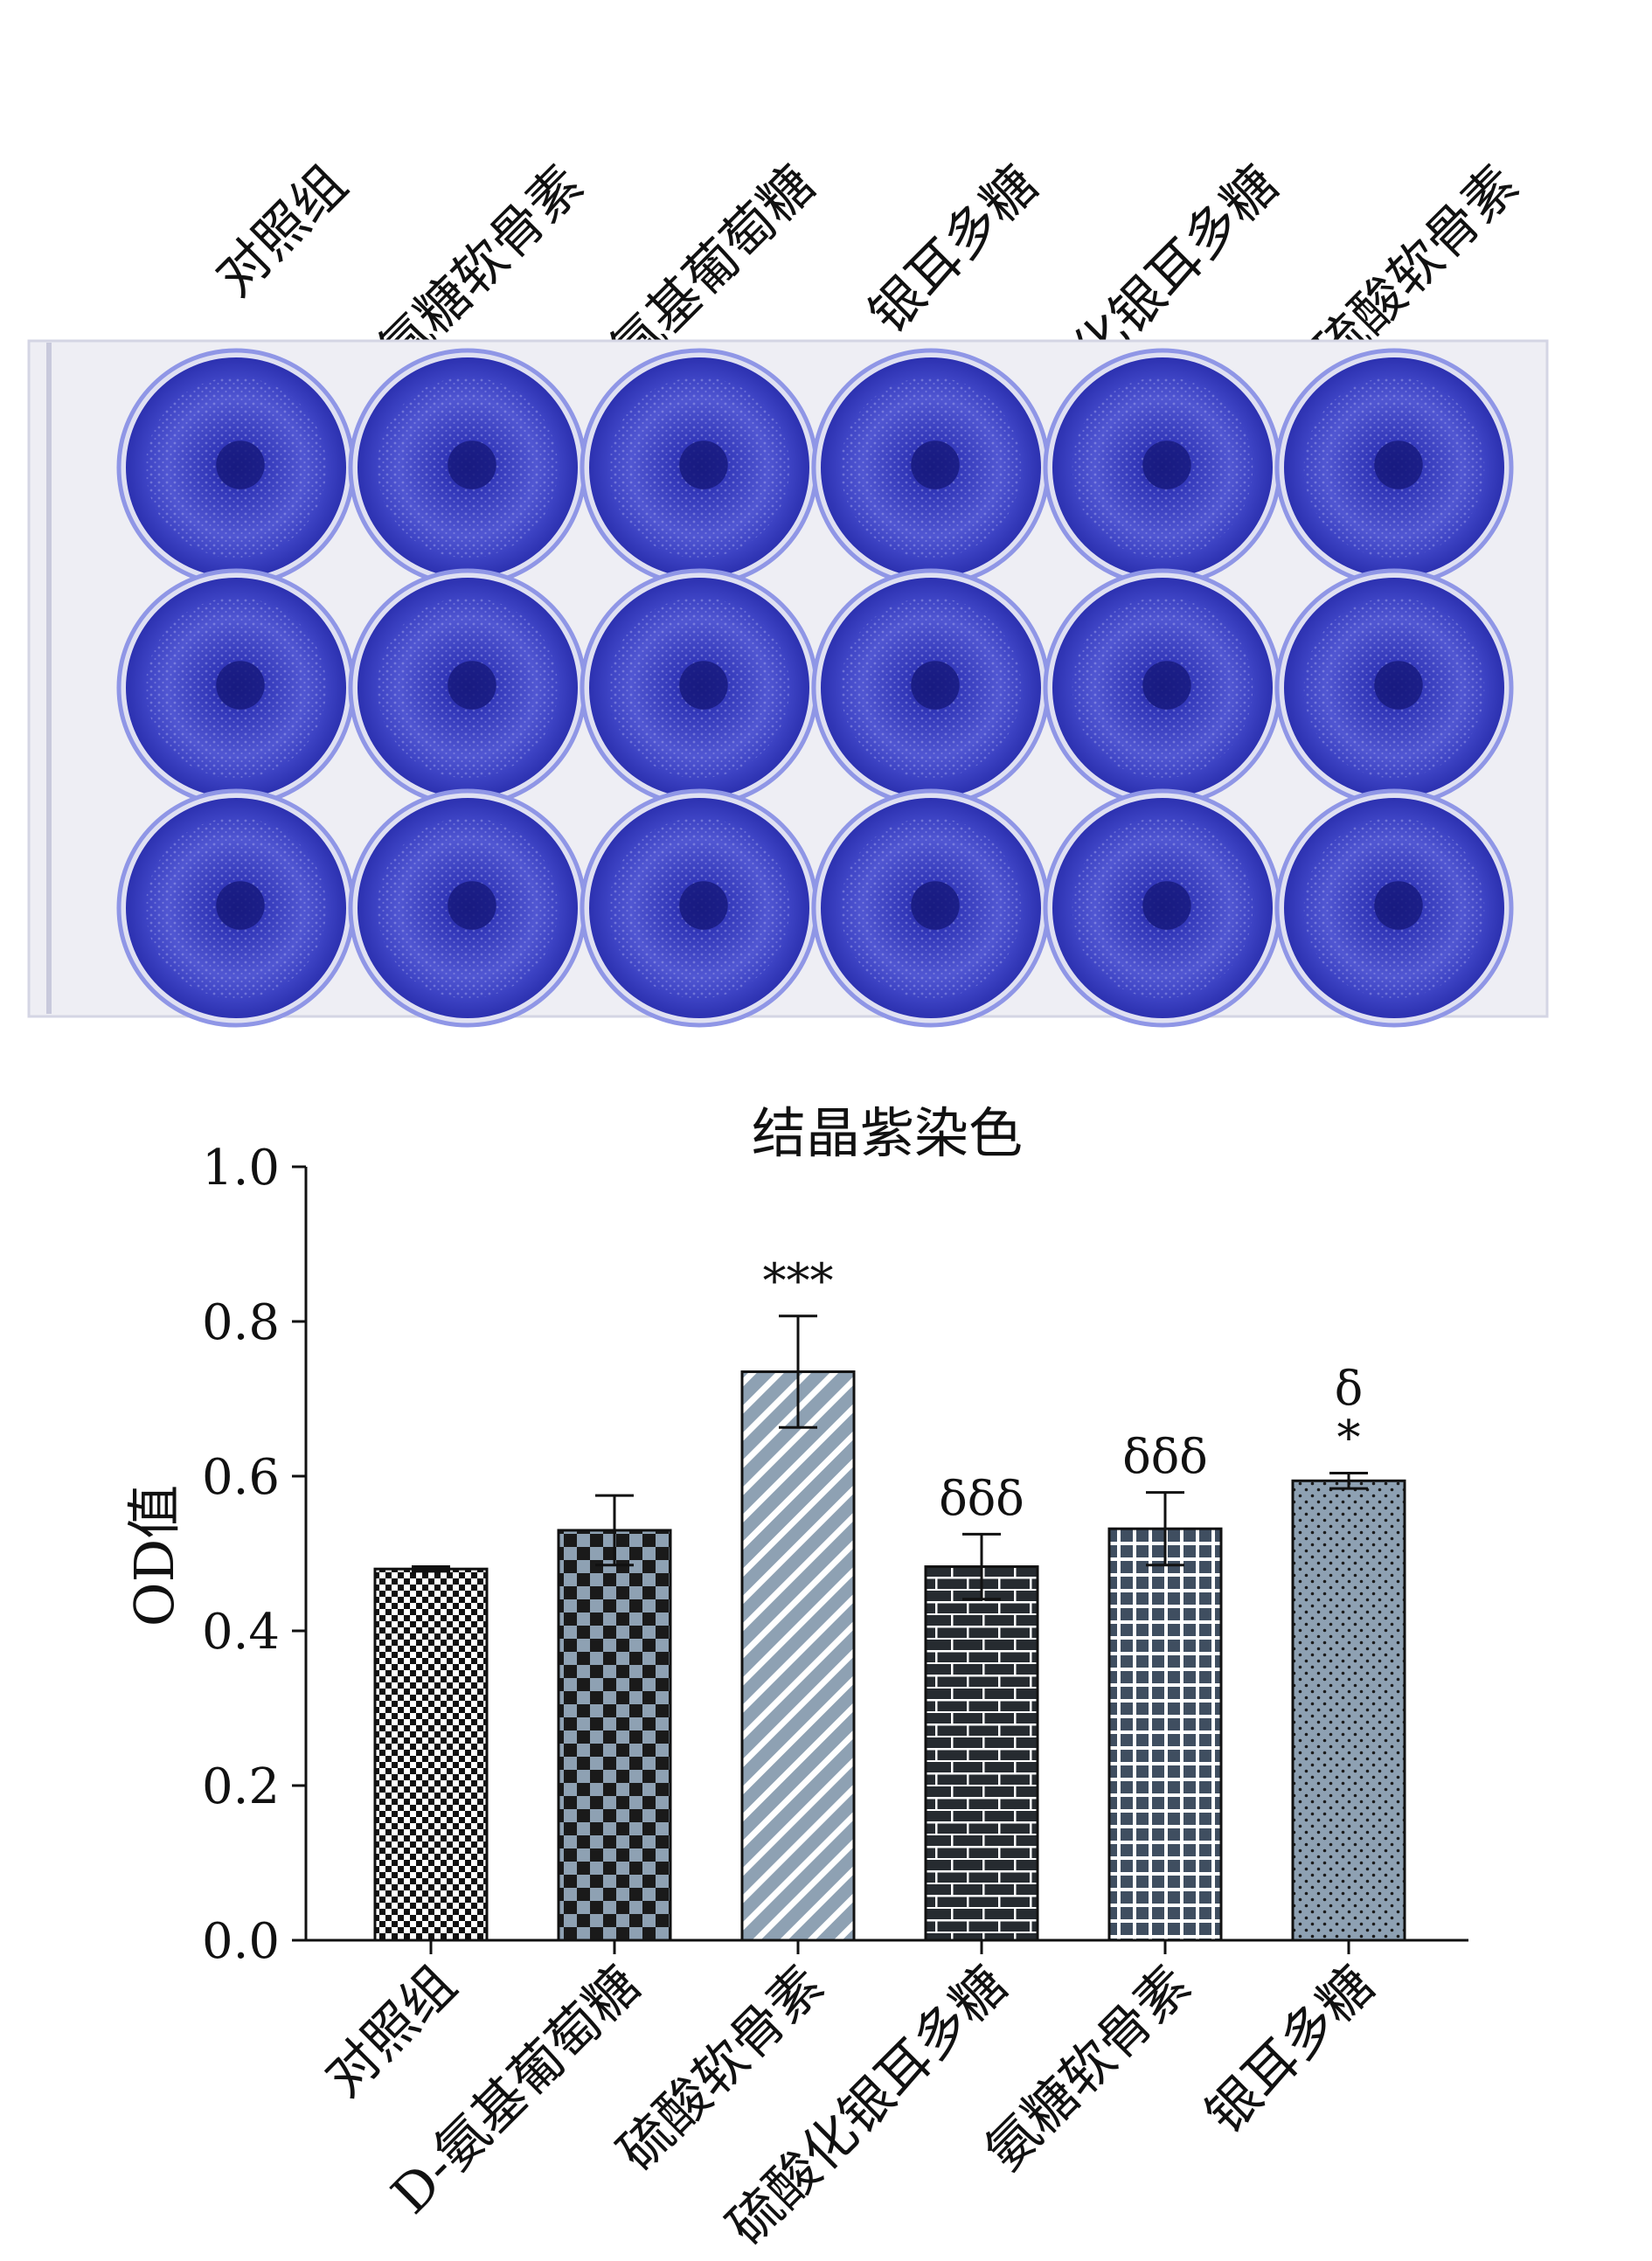  I want to click on y-tick-label: 0.0, so click(241, 1941).